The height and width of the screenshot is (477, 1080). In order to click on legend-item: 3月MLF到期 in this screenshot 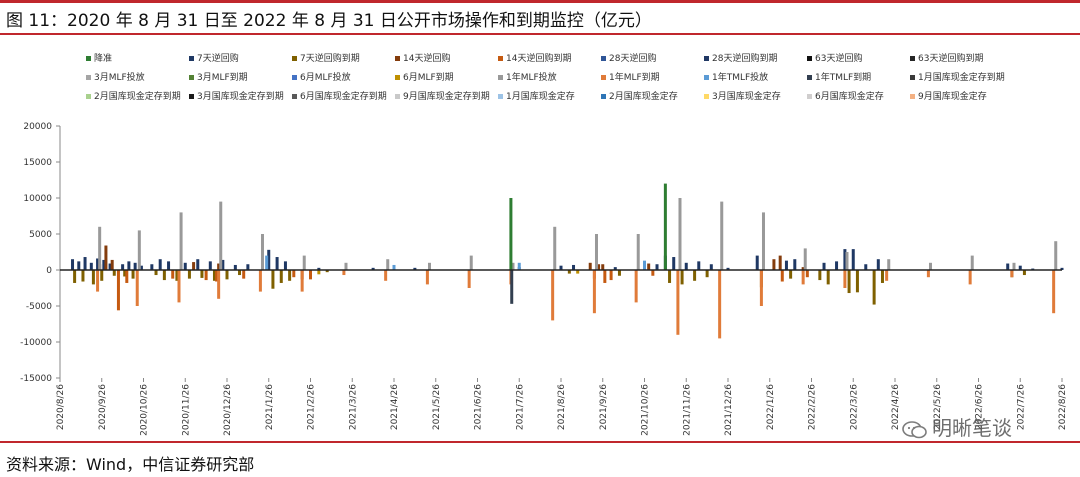, I will do `click(218, 78)`.